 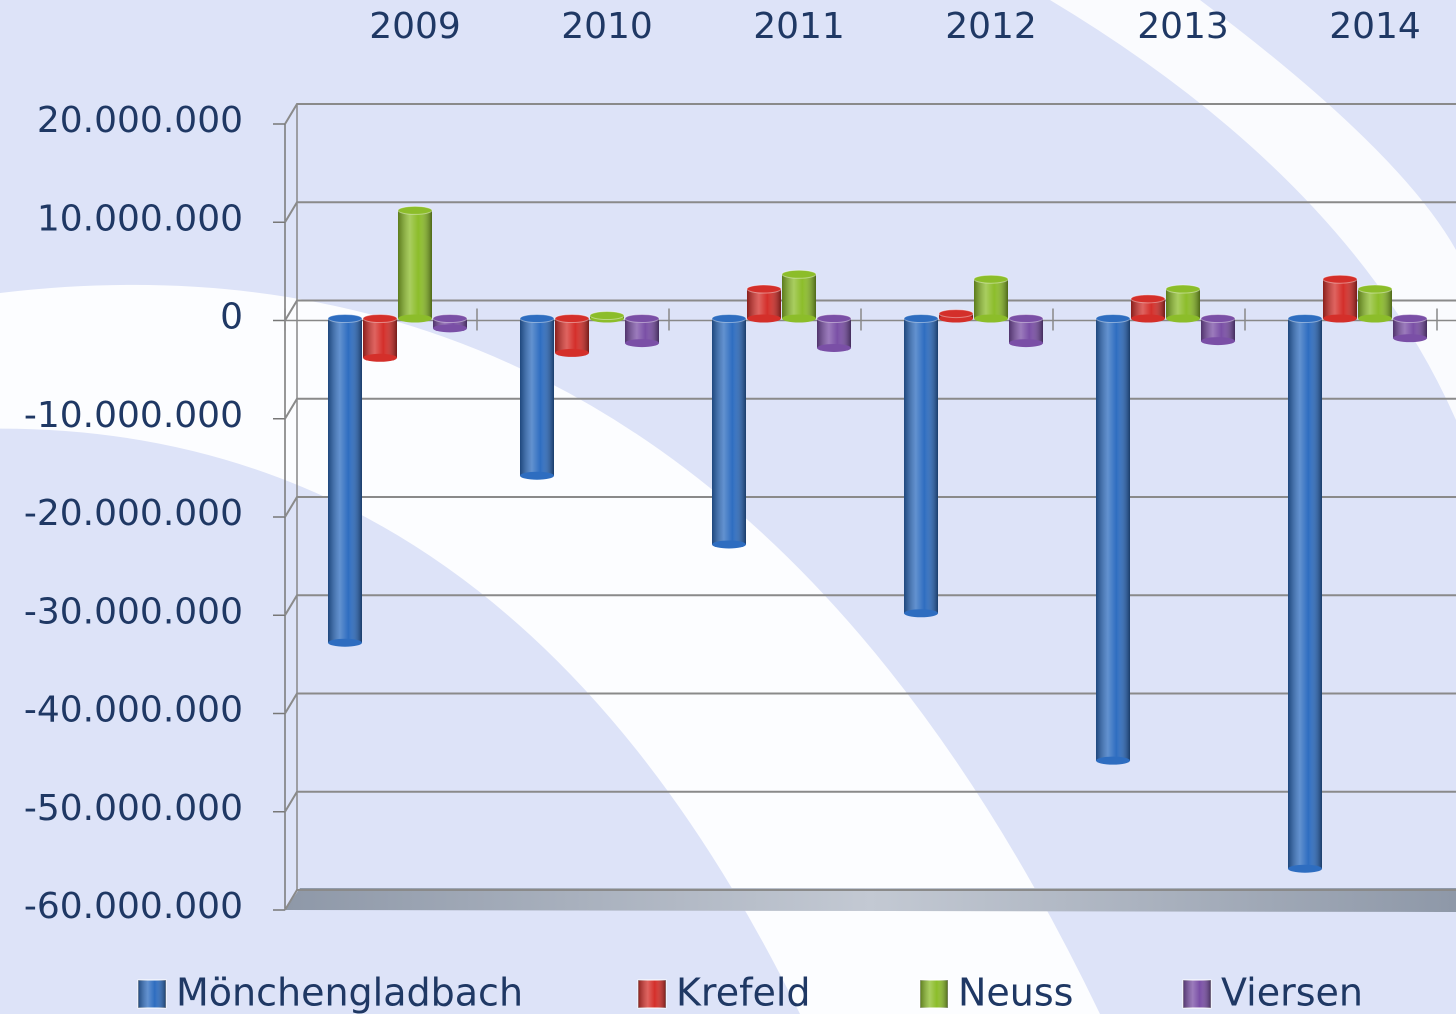 I want to click on y-tick-label: -20.000.000, so click(x=133, y=513).